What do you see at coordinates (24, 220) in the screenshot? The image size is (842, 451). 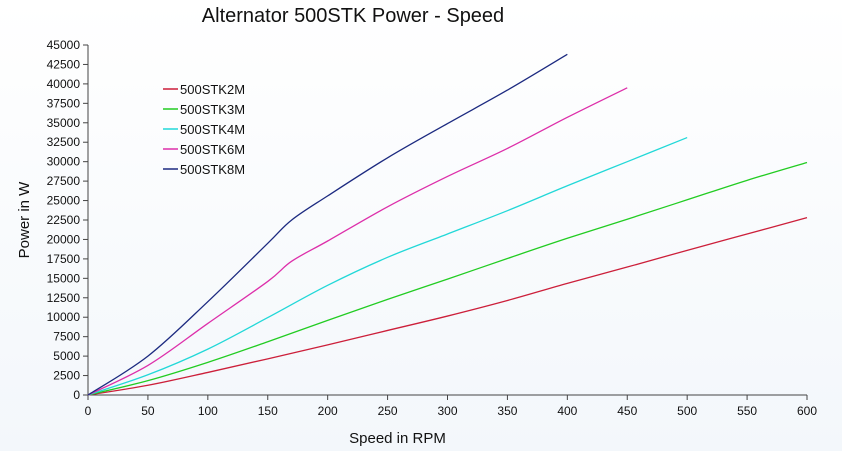 I see `y-axis-title: Power in W` at bounding box center [24, 220].